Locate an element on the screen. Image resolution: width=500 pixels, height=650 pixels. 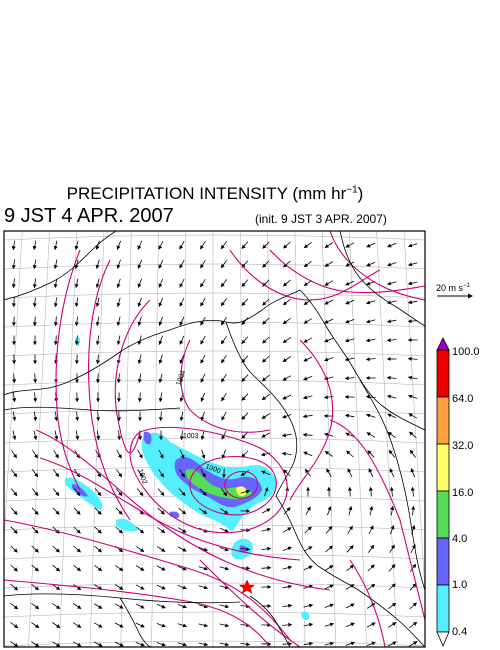
colorbar-tick-label: 1.0 is located at coordinates (460, 585).